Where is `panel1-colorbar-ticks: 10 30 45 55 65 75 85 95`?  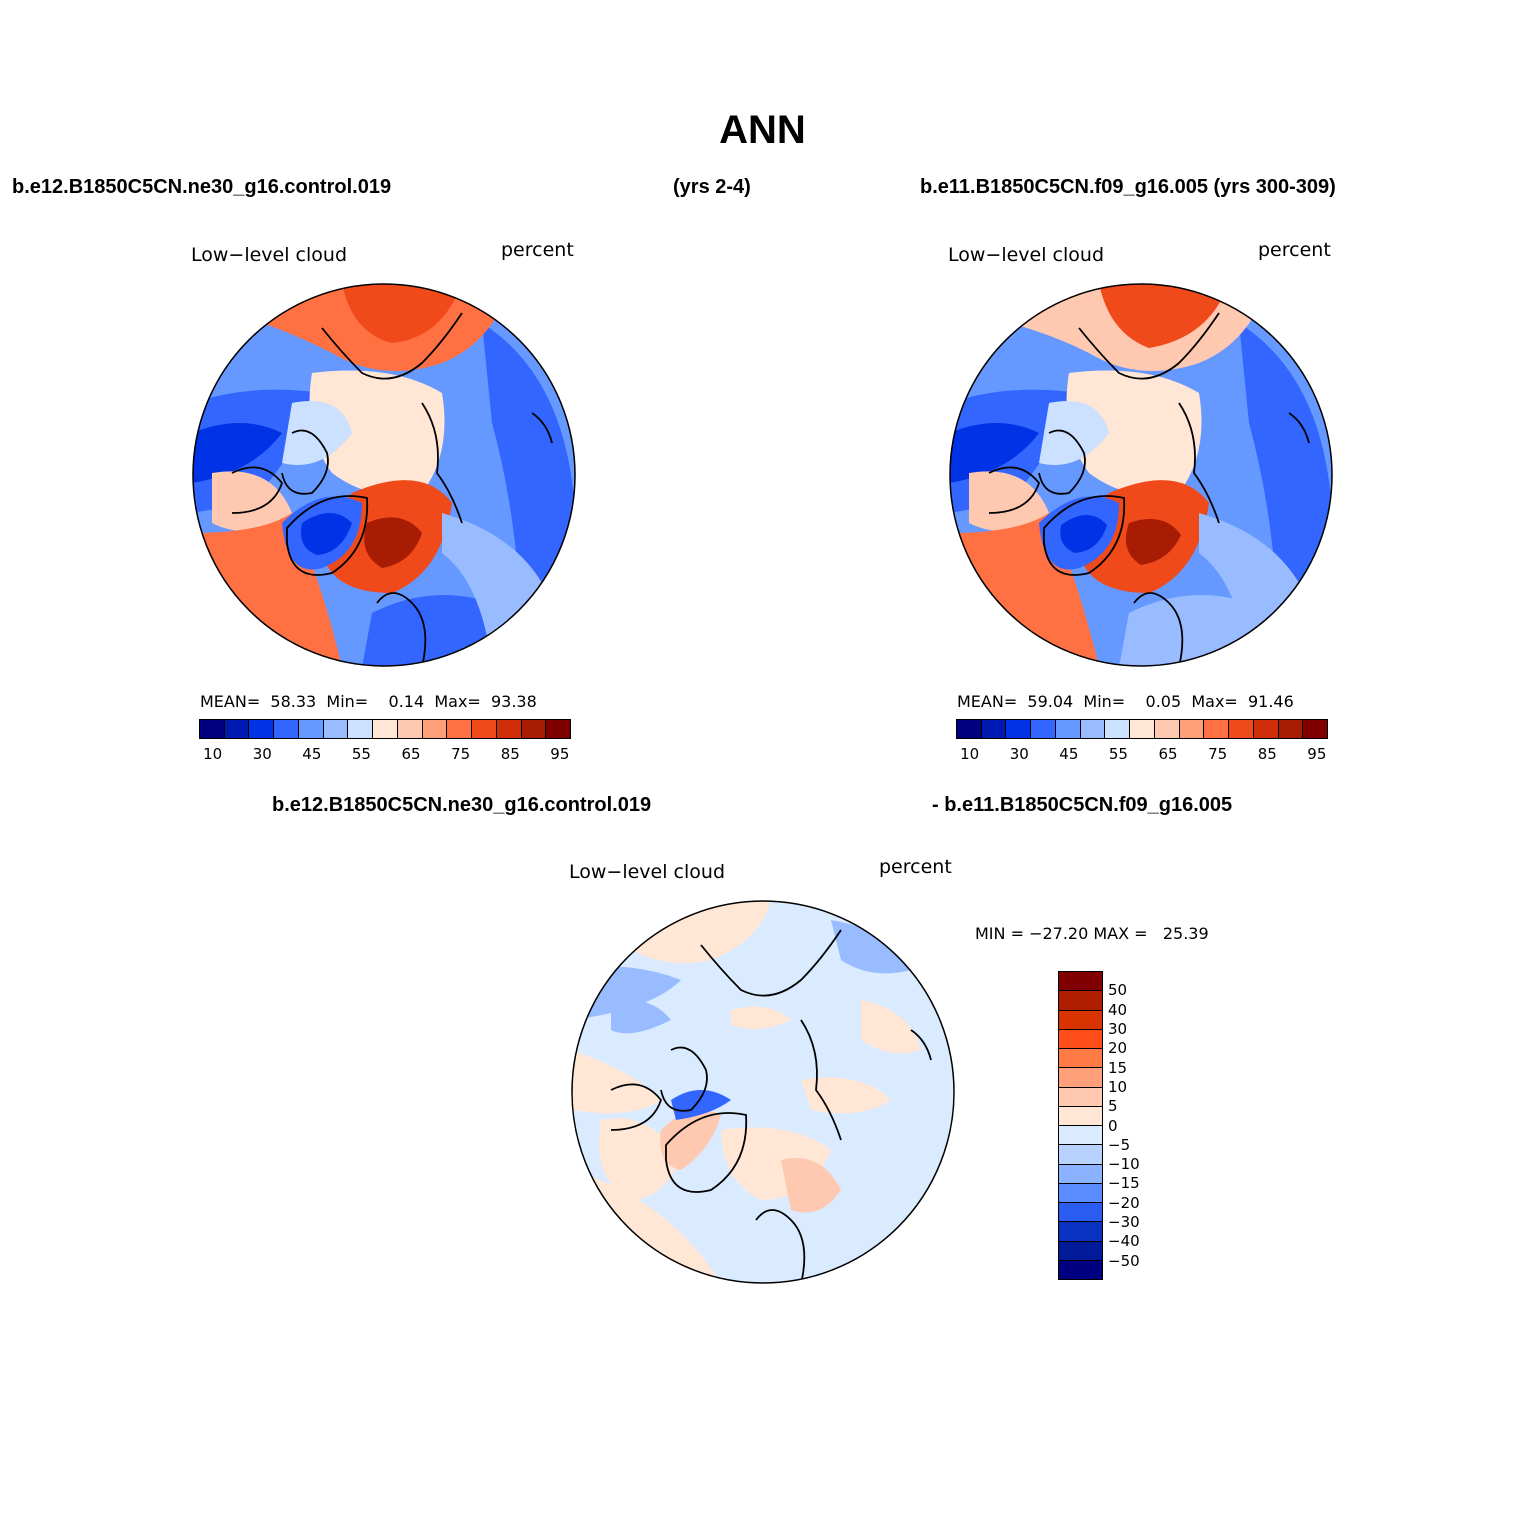
panel1-colorbar-ticks: 10 30 45 55 65 75 85 95 is located at coordinates (385, 755).